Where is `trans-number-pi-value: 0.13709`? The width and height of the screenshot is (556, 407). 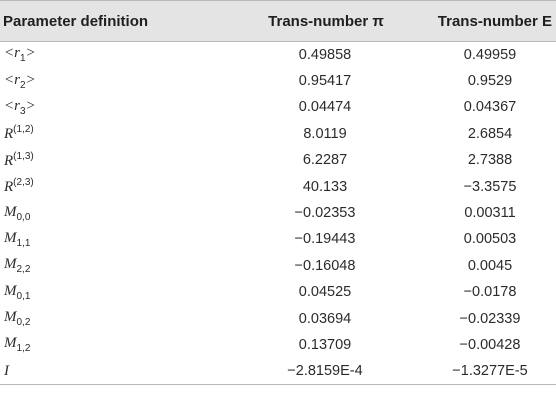 trans-number-pi-value: 0.13709 is located at coordinates (325, 344).